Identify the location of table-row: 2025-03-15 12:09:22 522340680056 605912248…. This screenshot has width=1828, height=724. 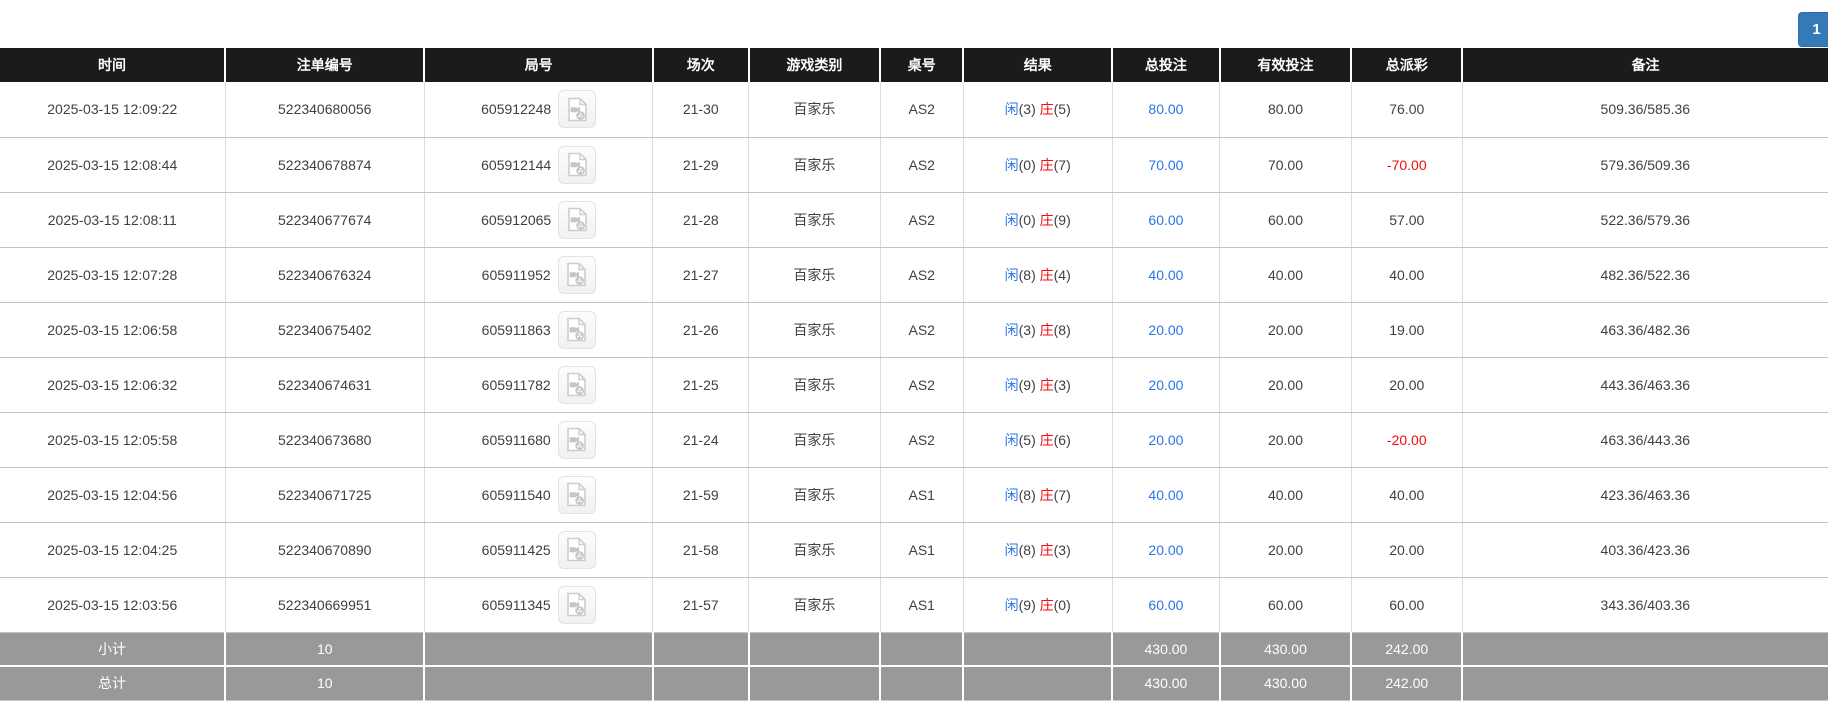
(914, 110).